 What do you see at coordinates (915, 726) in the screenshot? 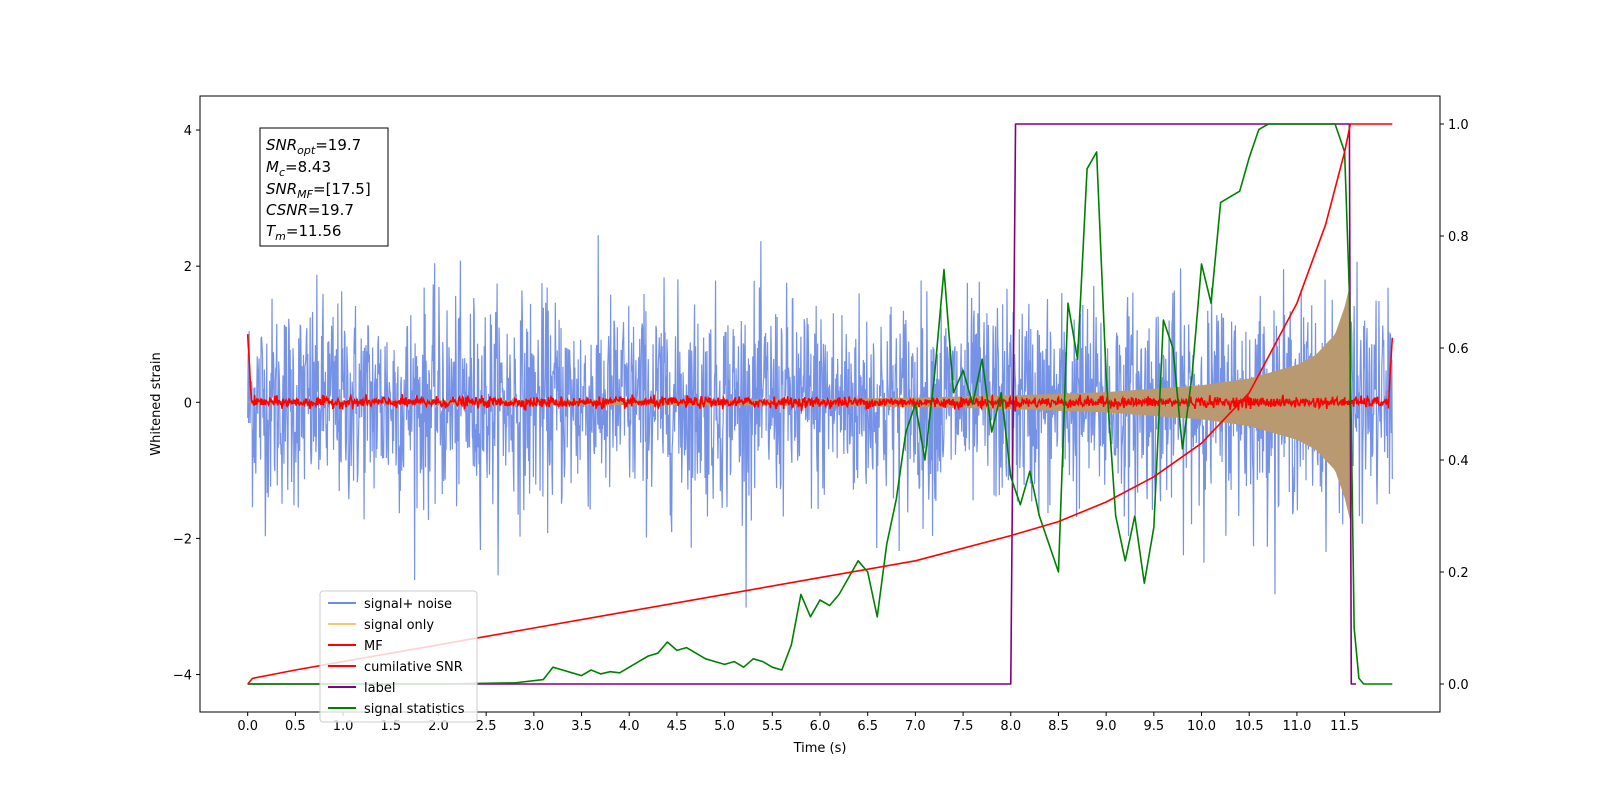
I see `x-tick-label: 7.0` at bounding box center [915, 726].